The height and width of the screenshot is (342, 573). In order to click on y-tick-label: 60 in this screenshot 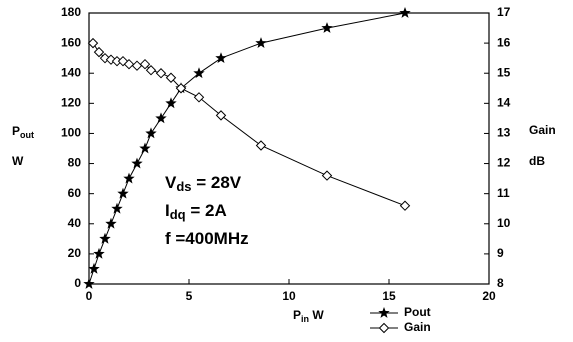, I will do `click(75, 193)`.